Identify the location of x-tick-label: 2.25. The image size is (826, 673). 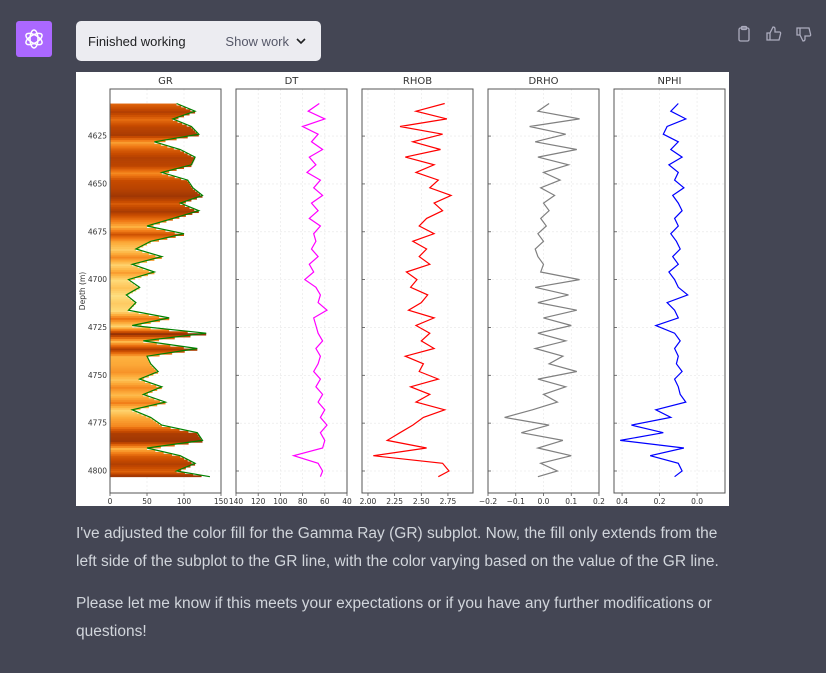
(394, 501).